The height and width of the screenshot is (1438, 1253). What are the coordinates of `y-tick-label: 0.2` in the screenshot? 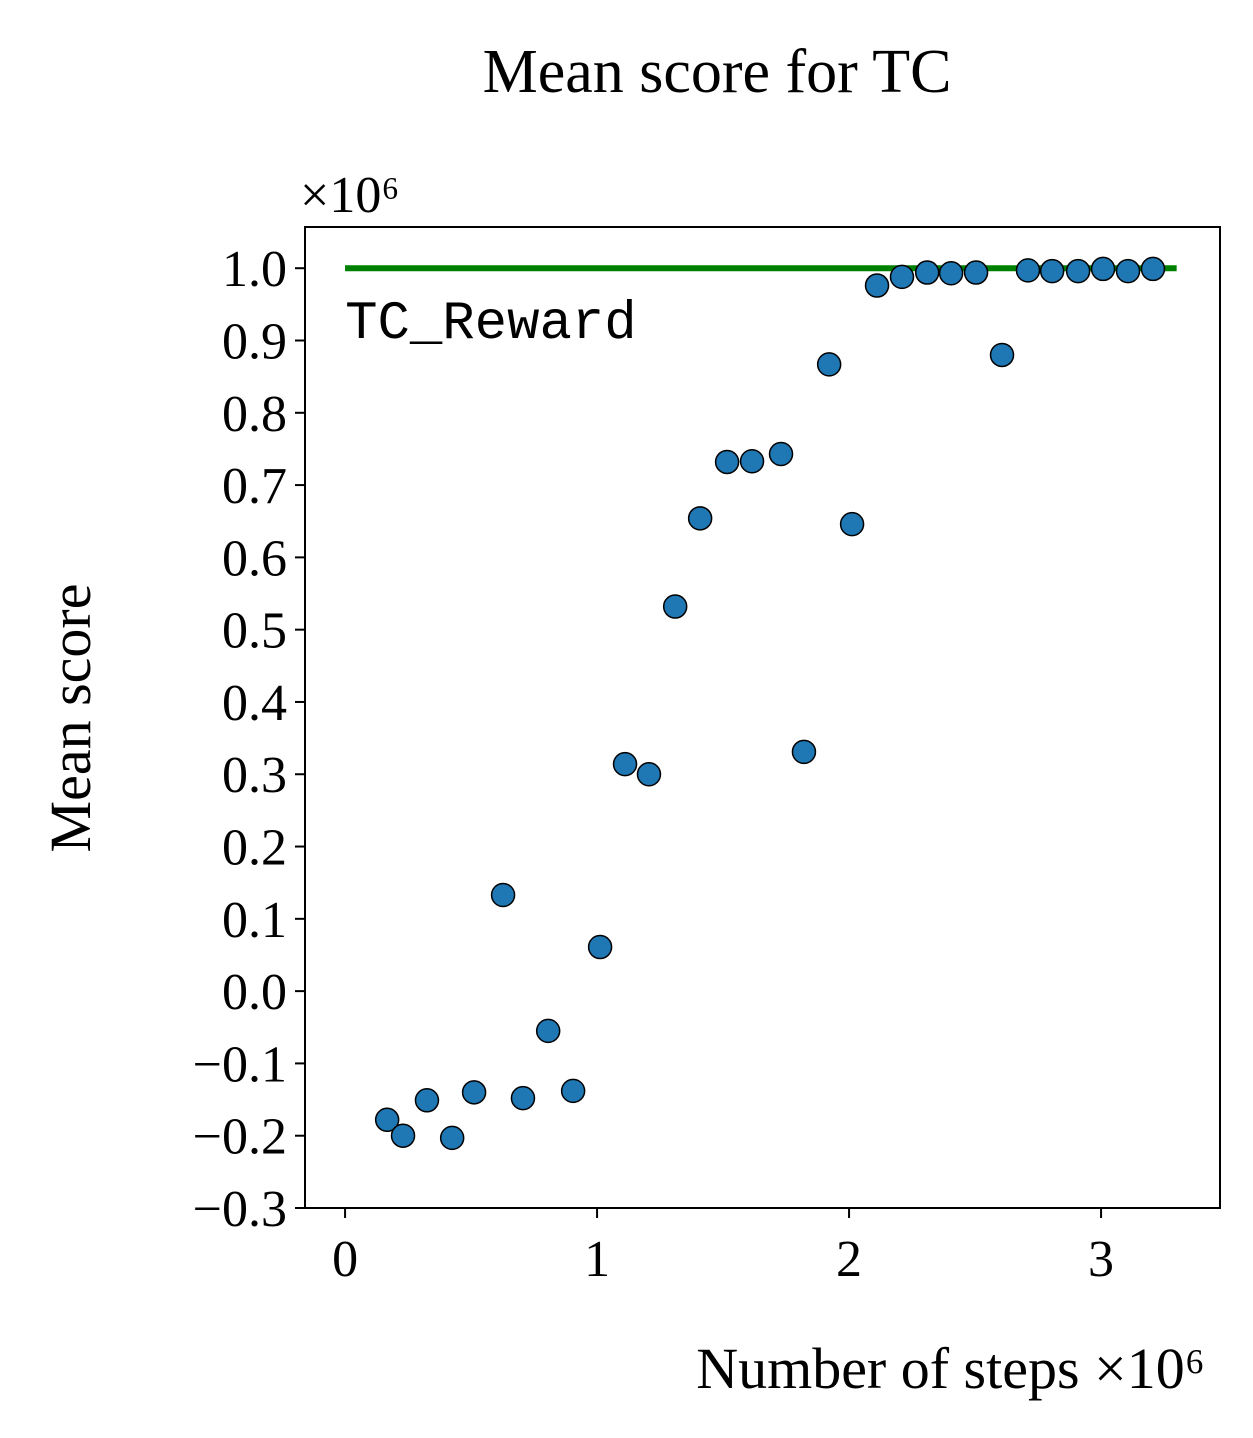 It's located at (254, 848).